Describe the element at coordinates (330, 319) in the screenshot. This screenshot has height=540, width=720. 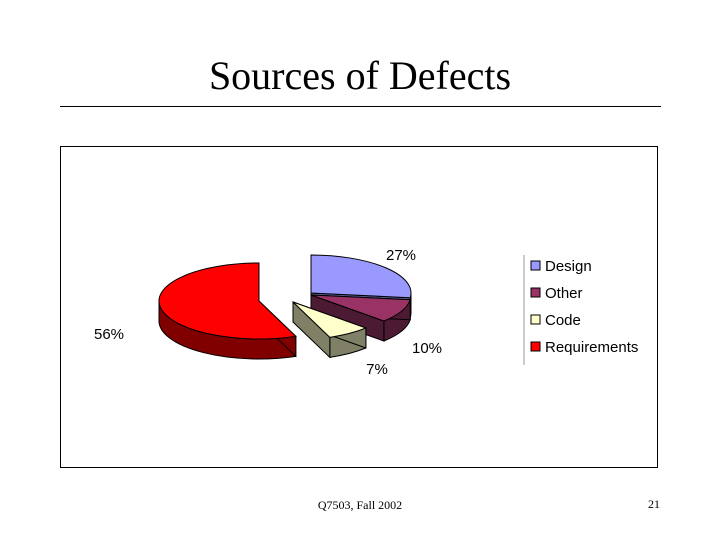
I see `pie-slice-code` at that location.